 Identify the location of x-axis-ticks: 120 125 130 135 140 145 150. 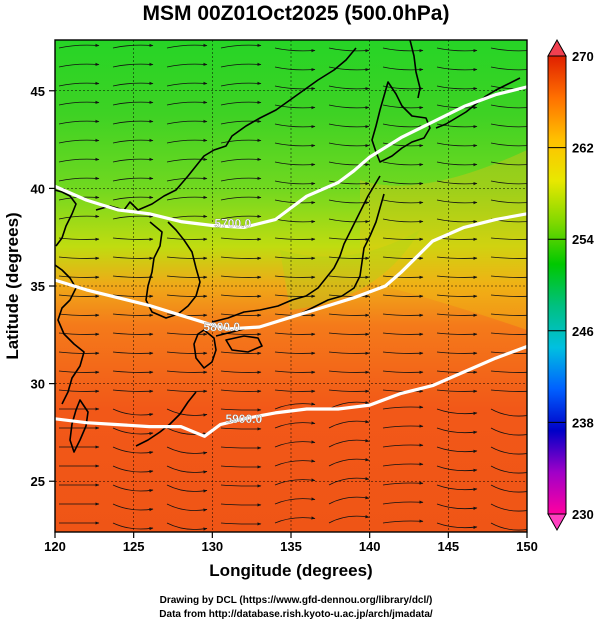
(291, 543).